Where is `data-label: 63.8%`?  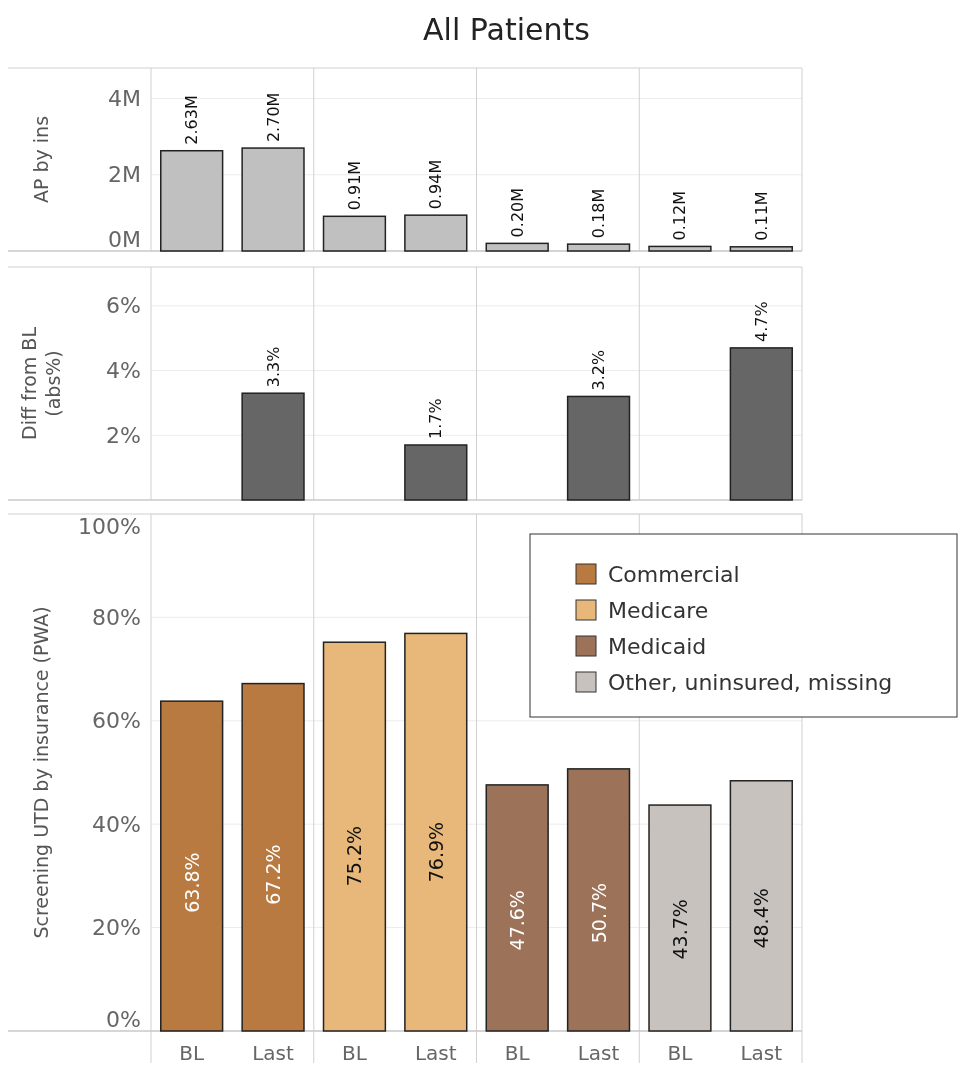
data-label: 63.8% is located at coordinates (191, 882).